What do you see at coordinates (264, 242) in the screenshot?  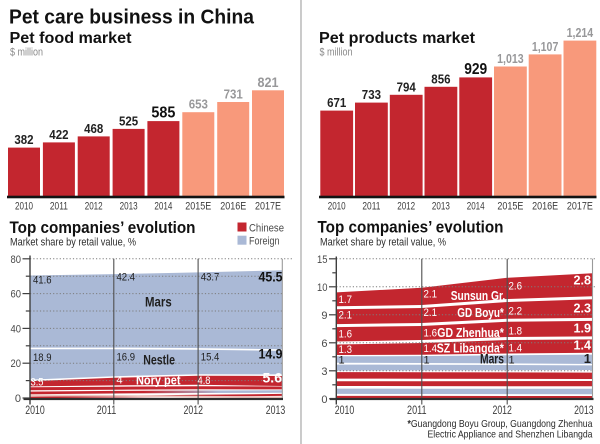 I see `svg-text: Foreign` at bounding box center [264, 242].